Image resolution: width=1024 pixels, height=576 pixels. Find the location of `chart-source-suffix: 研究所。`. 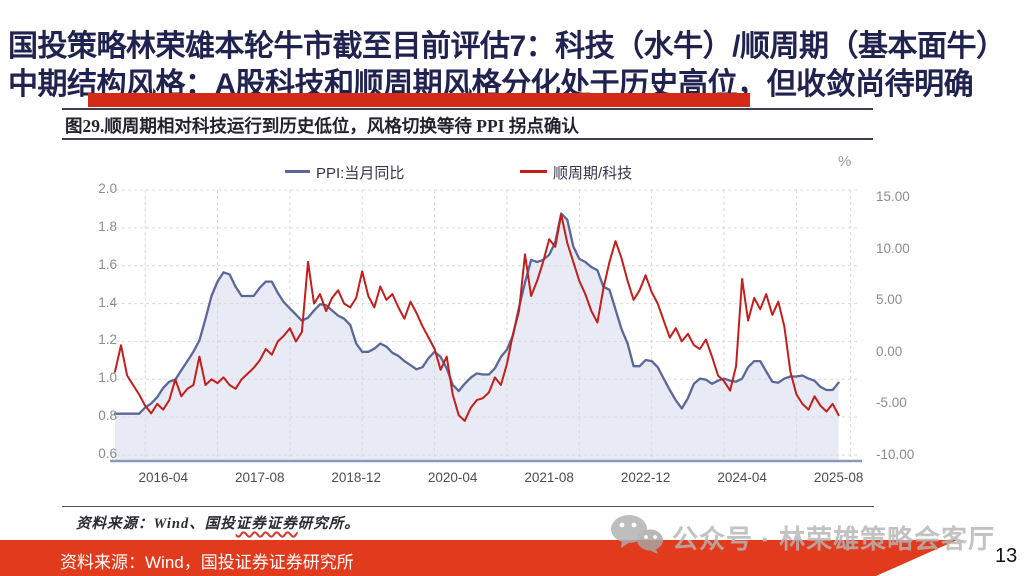

chart-source-suffix: 研究所。 is located at coordinates (328, 524).